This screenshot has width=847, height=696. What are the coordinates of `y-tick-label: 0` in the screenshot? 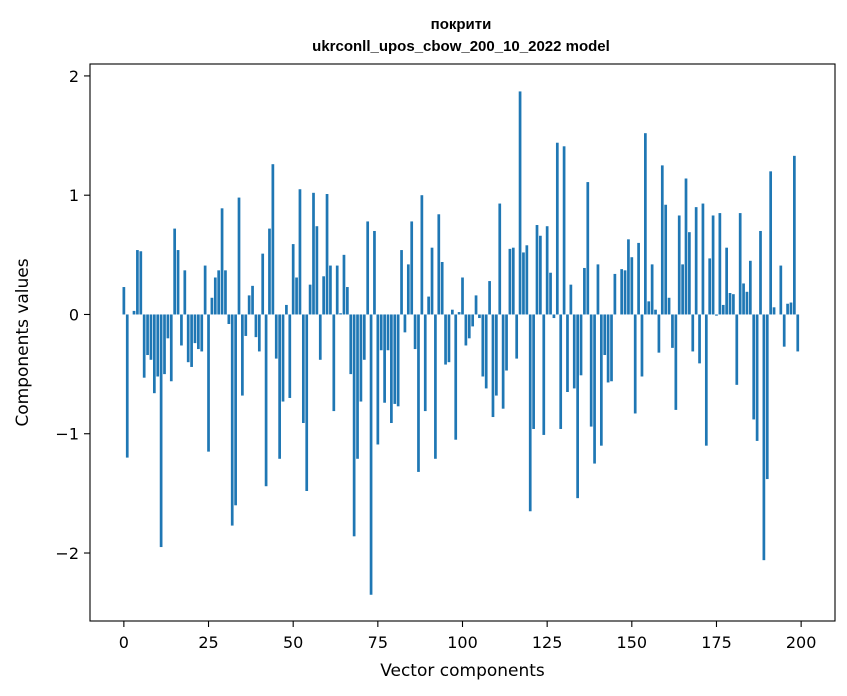 It's located at (74, 314).